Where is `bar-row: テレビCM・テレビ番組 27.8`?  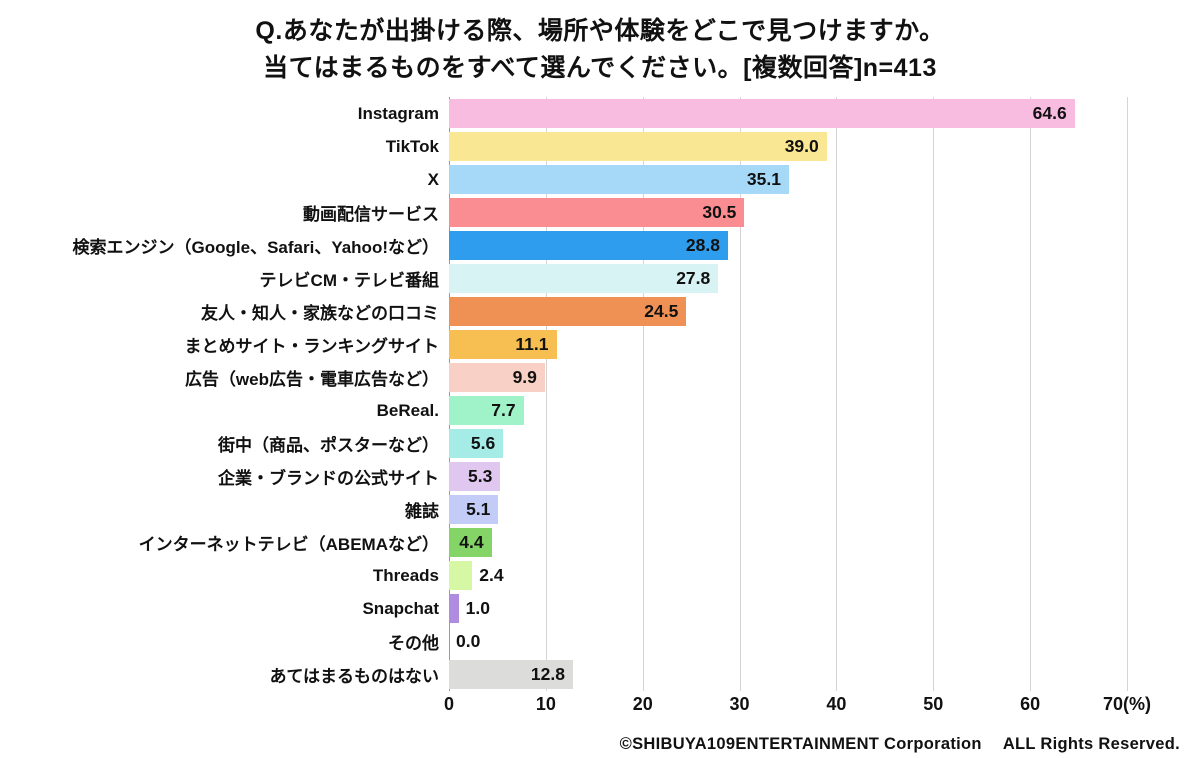 bar-row: テレビCM・テレビ番組 27.8 is located at coordinates (573, 278).